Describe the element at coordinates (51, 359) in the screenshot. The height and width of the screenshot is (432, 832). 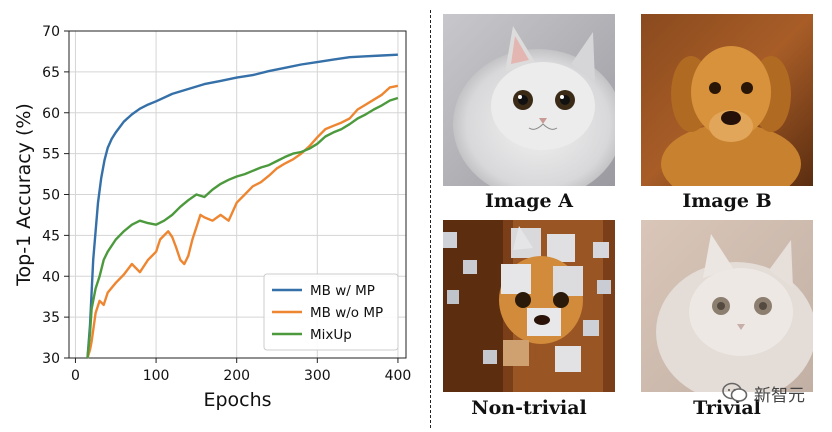
I see `y-tick-label: 30` at that location.